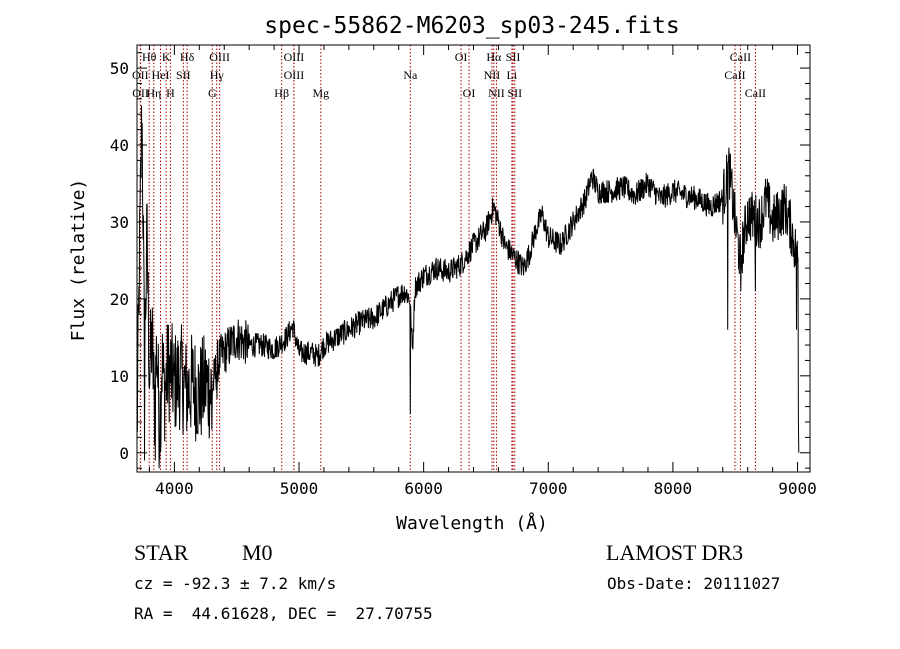 This screenshot has width=900, height=649. Describe the element at coordinates (548, 488) in the screenshot. I see `x-tick-label: 7000` at that location.